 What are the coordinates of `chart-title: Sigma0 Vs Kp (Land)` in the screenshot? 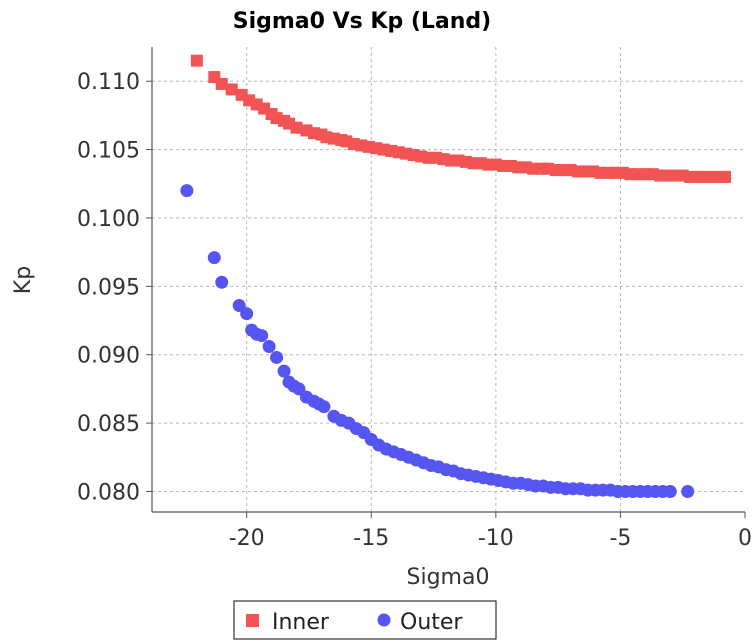 It's located at (362, 21).